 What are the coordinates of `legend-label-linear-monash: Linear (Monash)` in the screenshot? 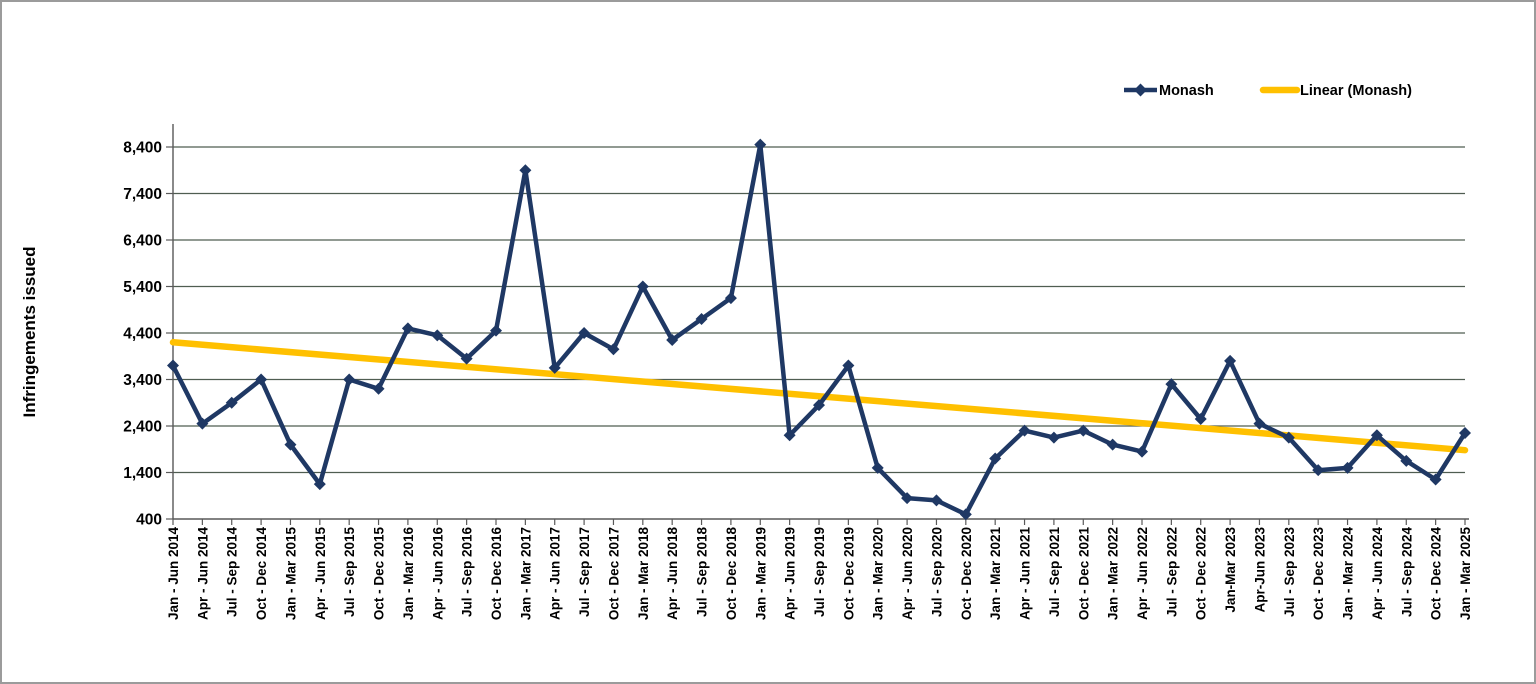 It's located at (1356, 91).